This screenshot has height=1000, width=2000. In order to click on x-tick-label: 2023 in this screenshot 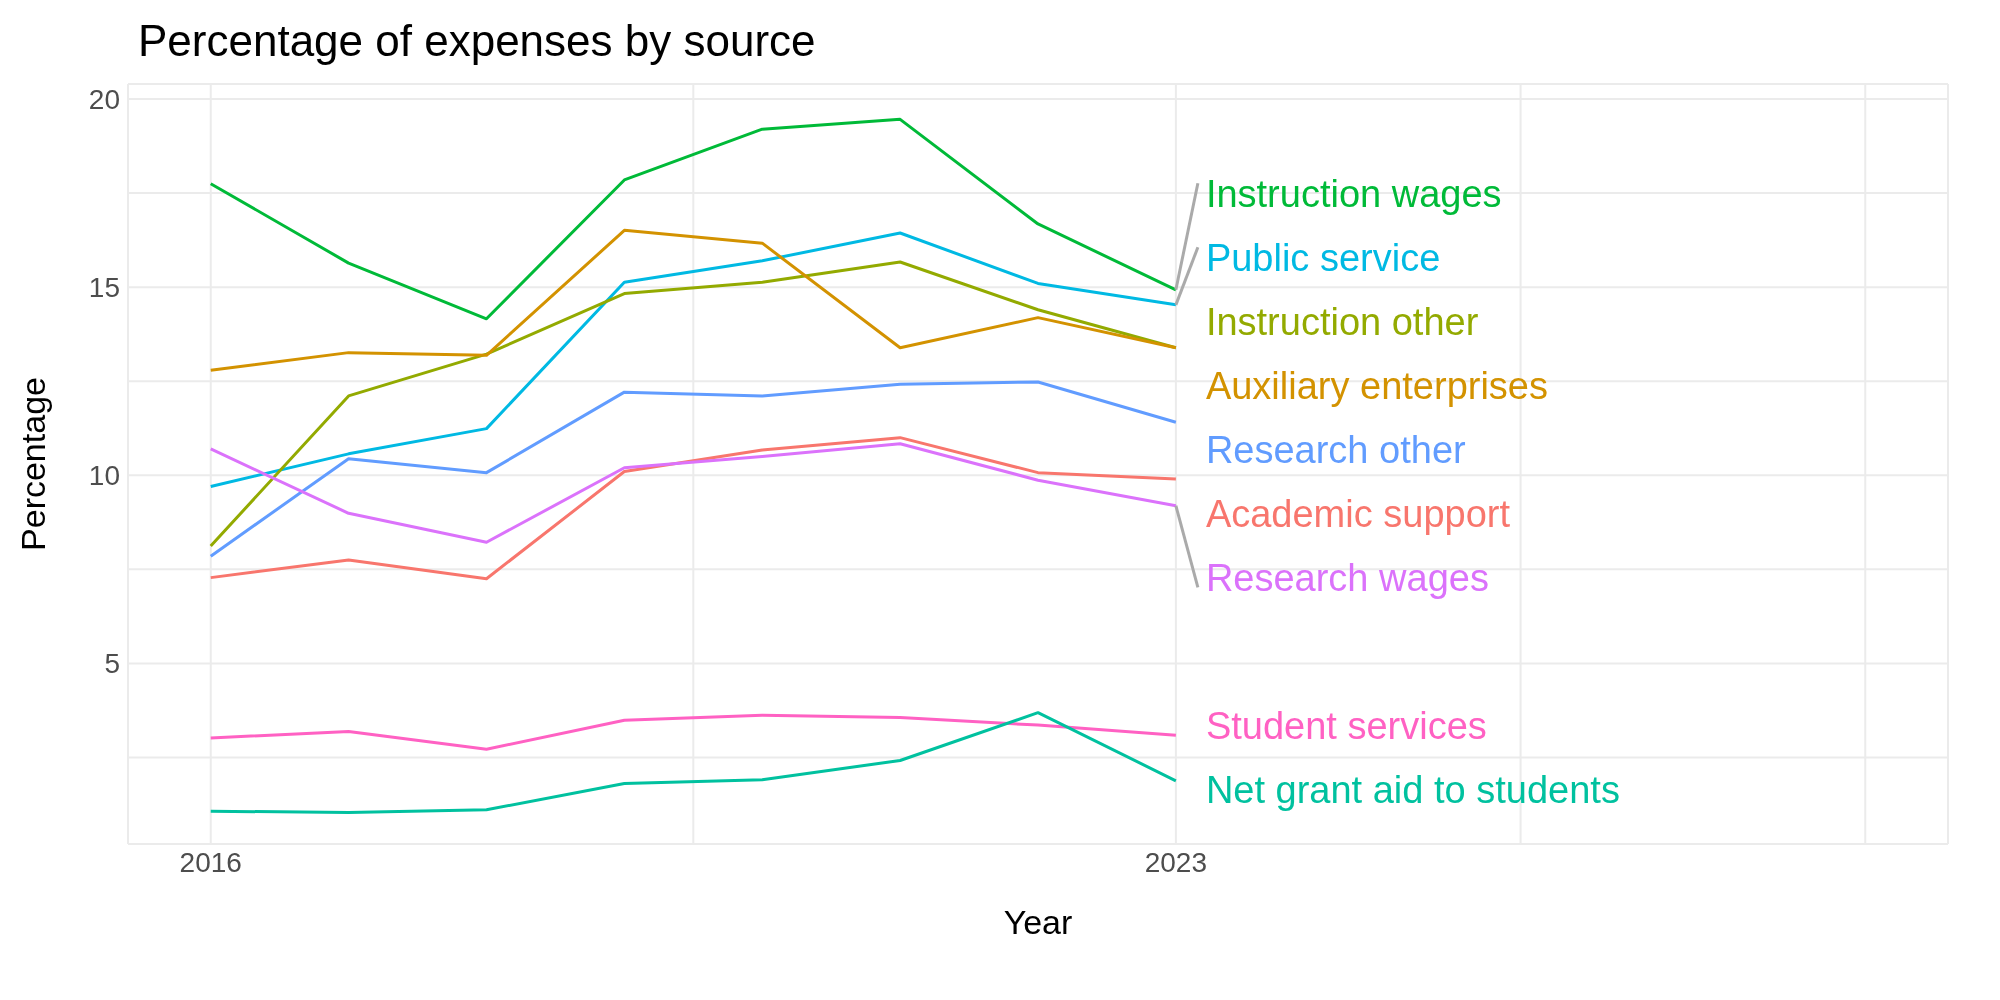, I will do `click(1176, 862)`.